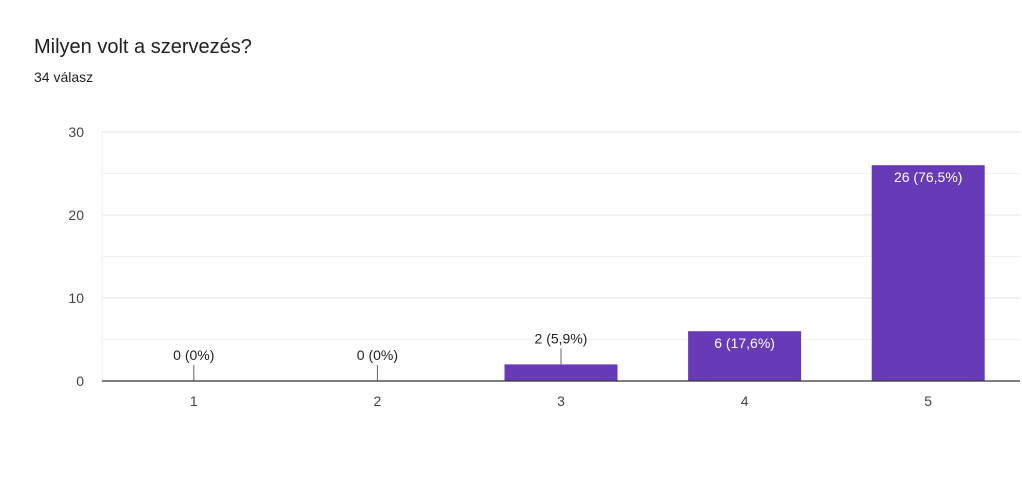 The height and width of the screenshot is (486, 1022). Describe the element at coordinates (744, 343) in the screenshot. I see `data-label: 6 (17,6%)` at that location.